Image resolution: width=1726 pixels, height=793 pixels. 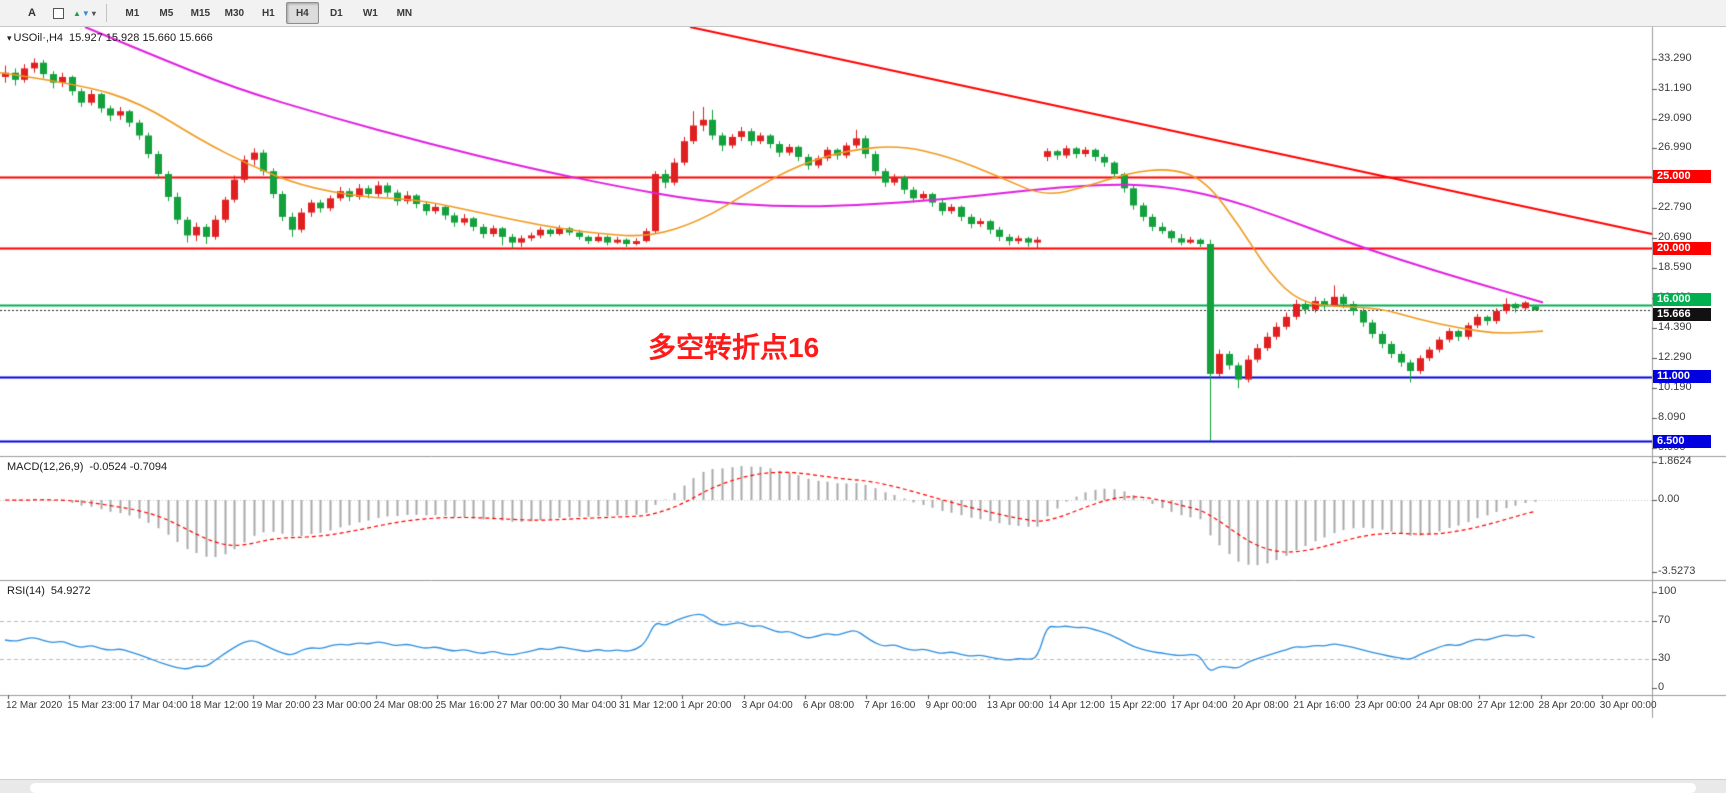 I want to click on timeframe-button-D1: D1, so click(x=336, y=13).